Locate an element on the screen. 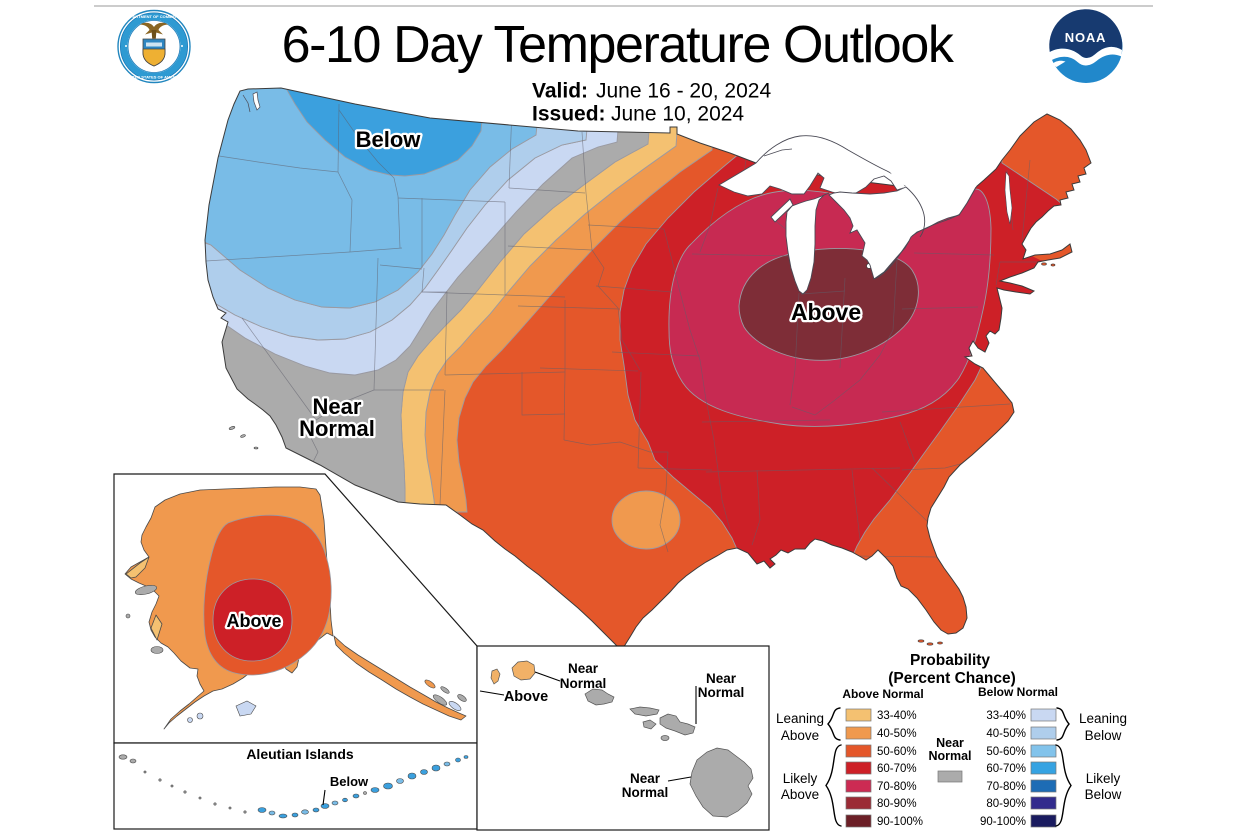 This screenshot has width=1247, height=832. svg-text: Valid: is located at coordinates (560, 91).